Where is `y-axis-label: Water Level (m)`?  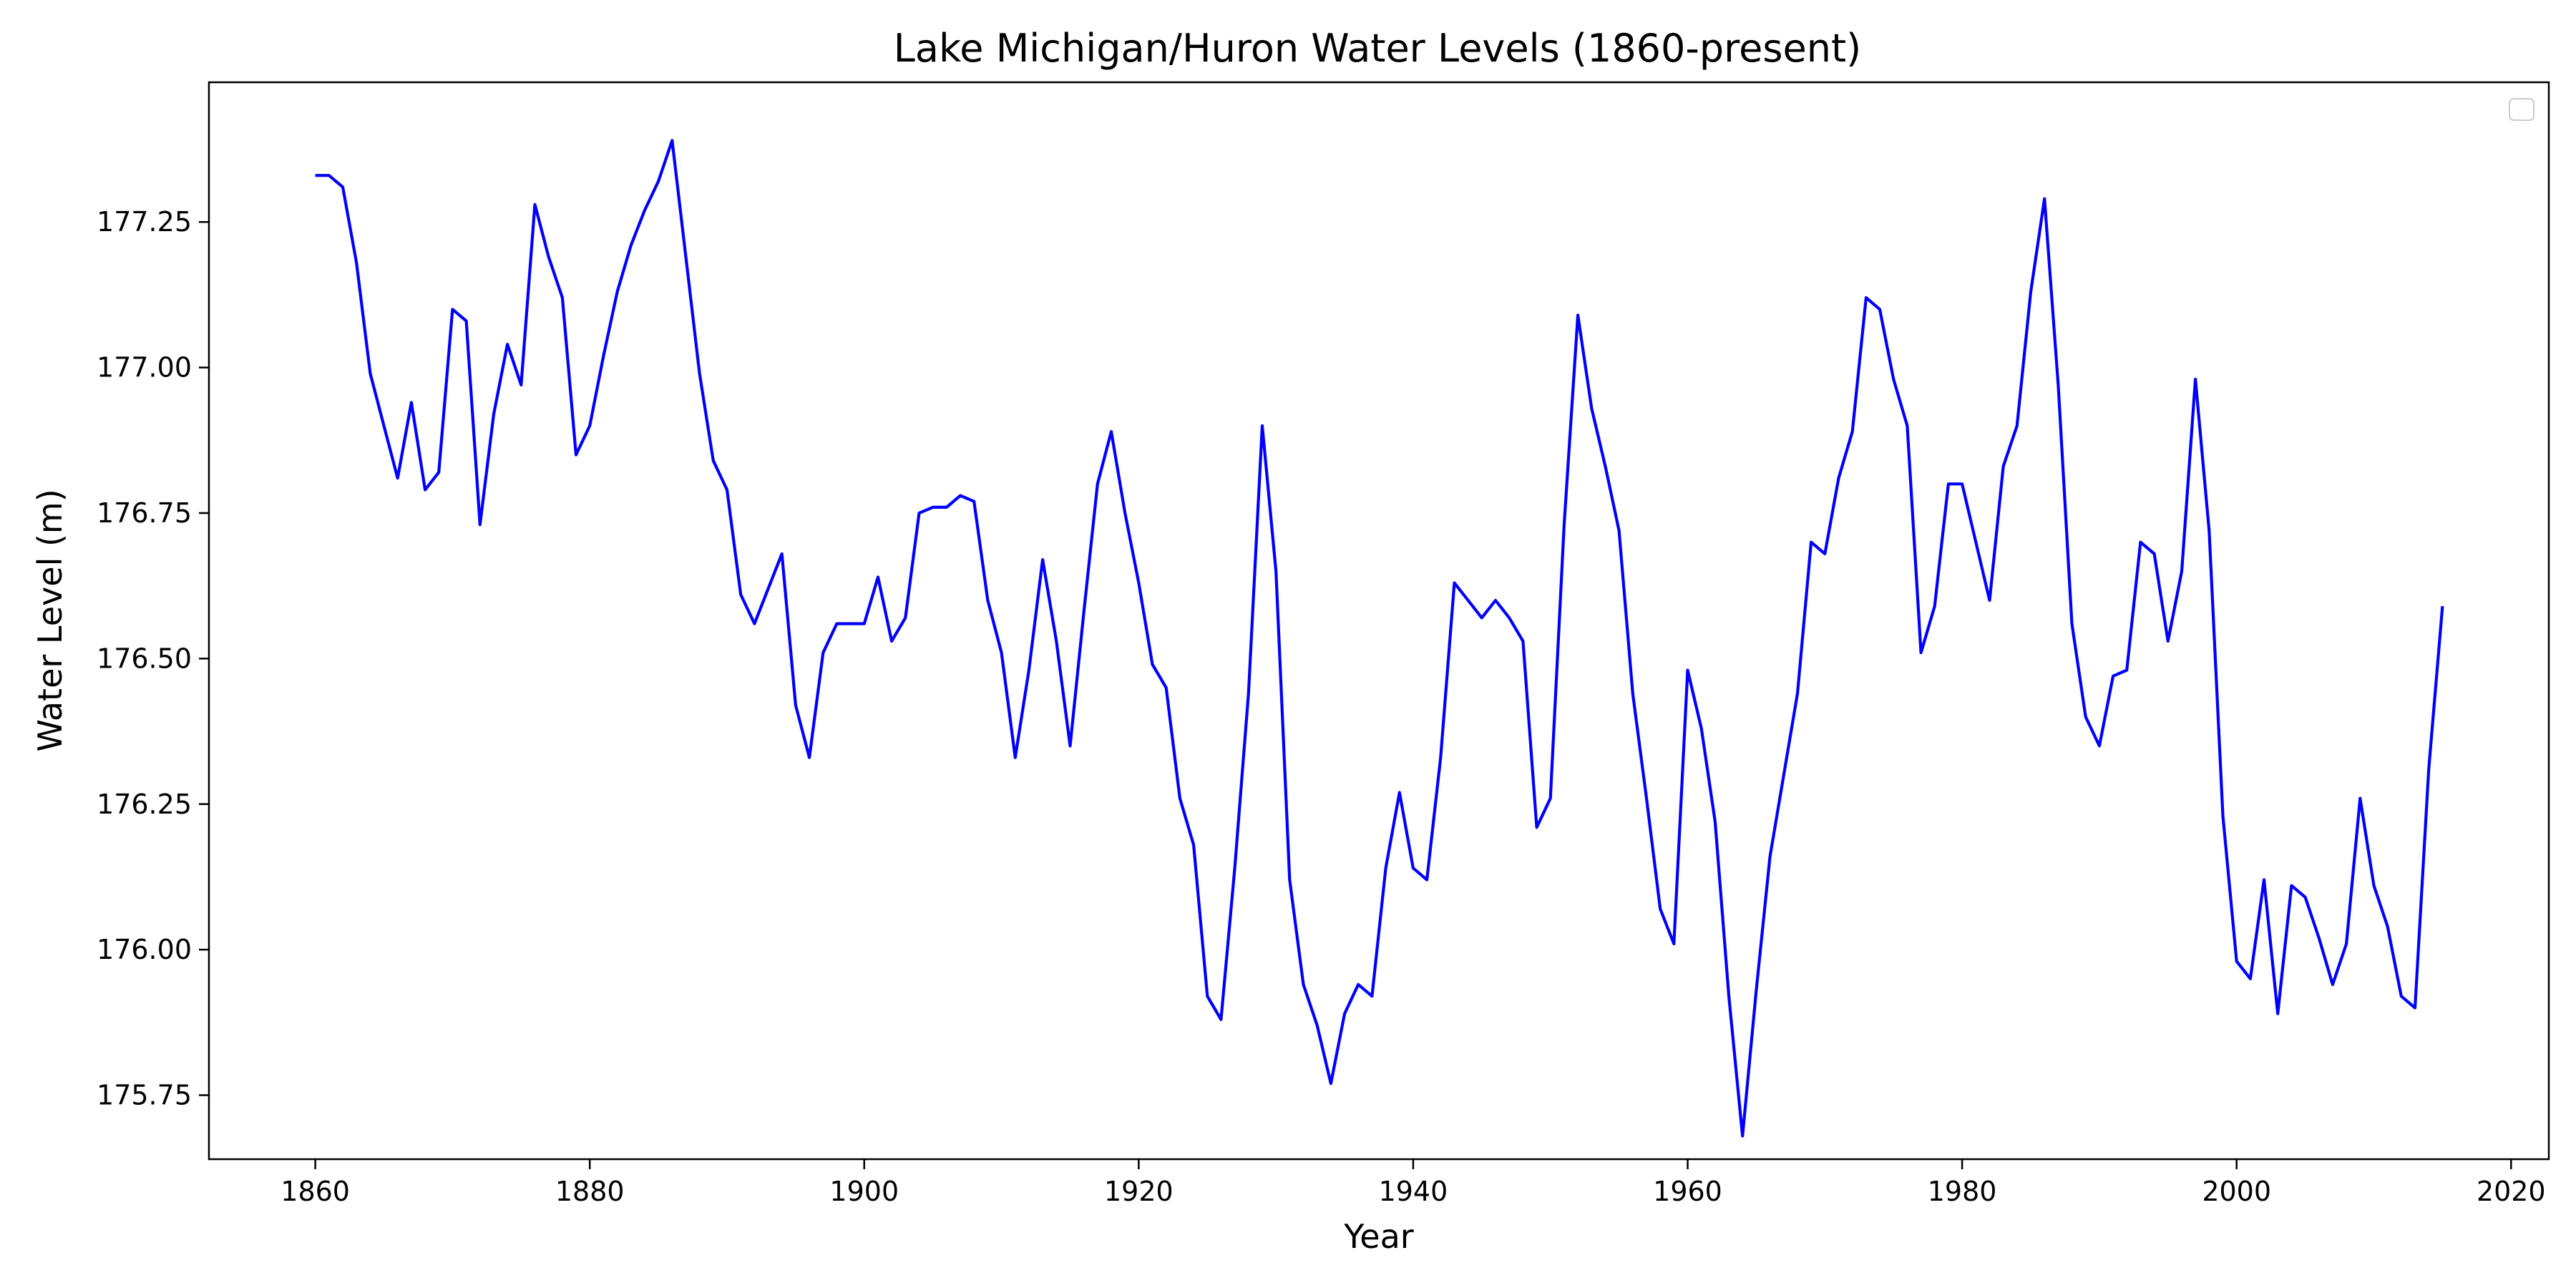
y-axis-label: Water Level (m) is located at coordinates (50, 620).